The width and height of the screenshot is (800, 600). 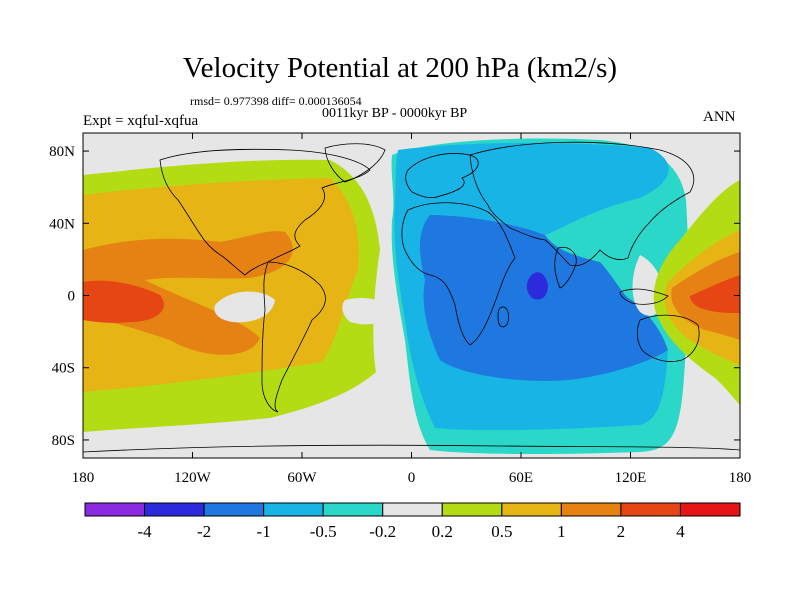 What do you see at coordinates (561, 531) in the screenshot?
I see `colorbar-level-label: 1` at bounding box center [561, 531].